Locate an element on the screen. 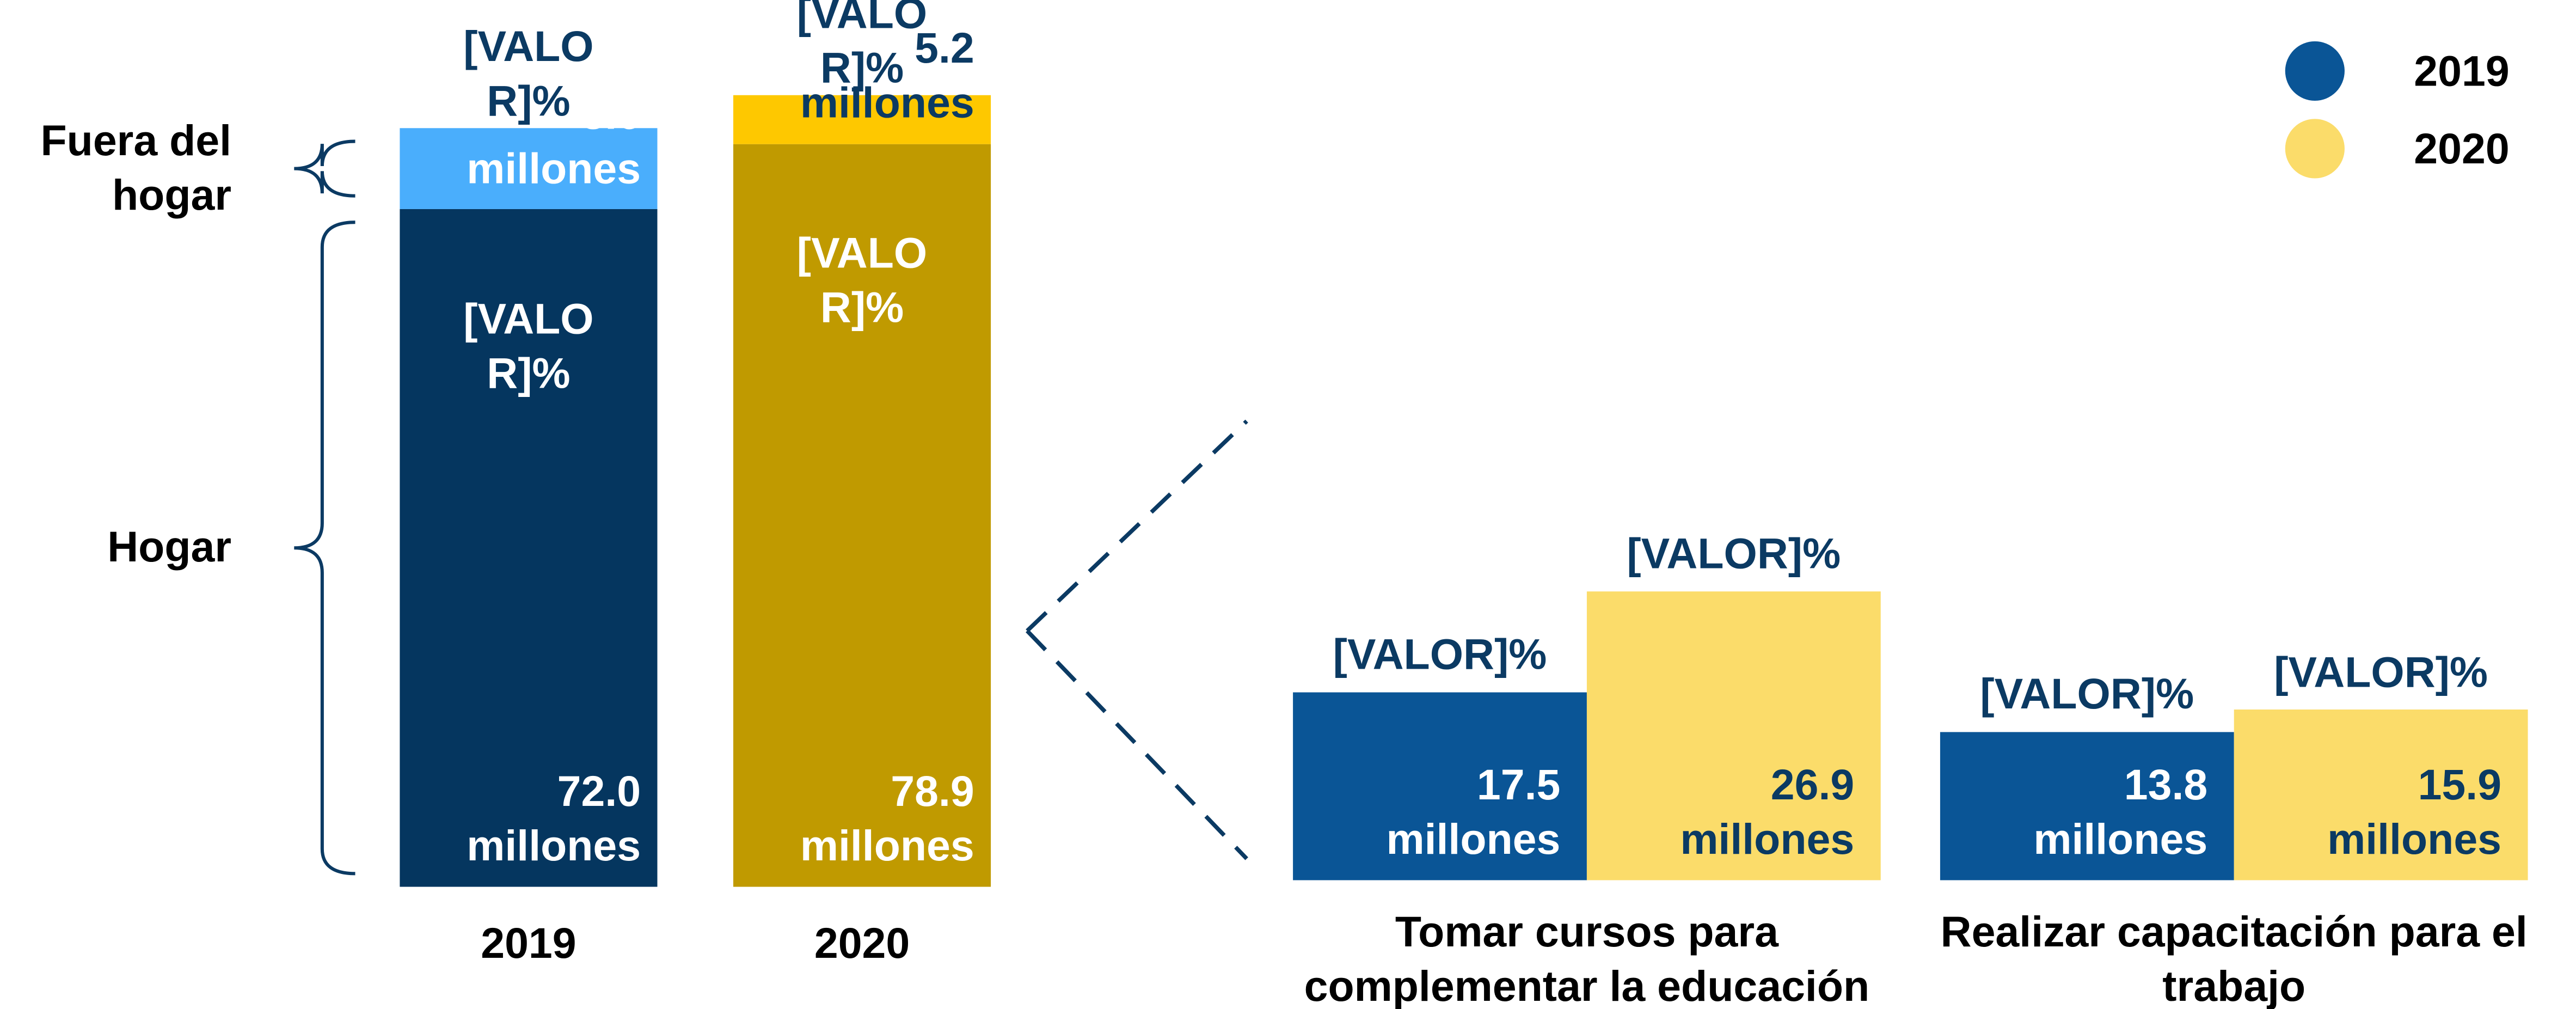  brace-label-box: Hogar is located at coordinates (169, 547).